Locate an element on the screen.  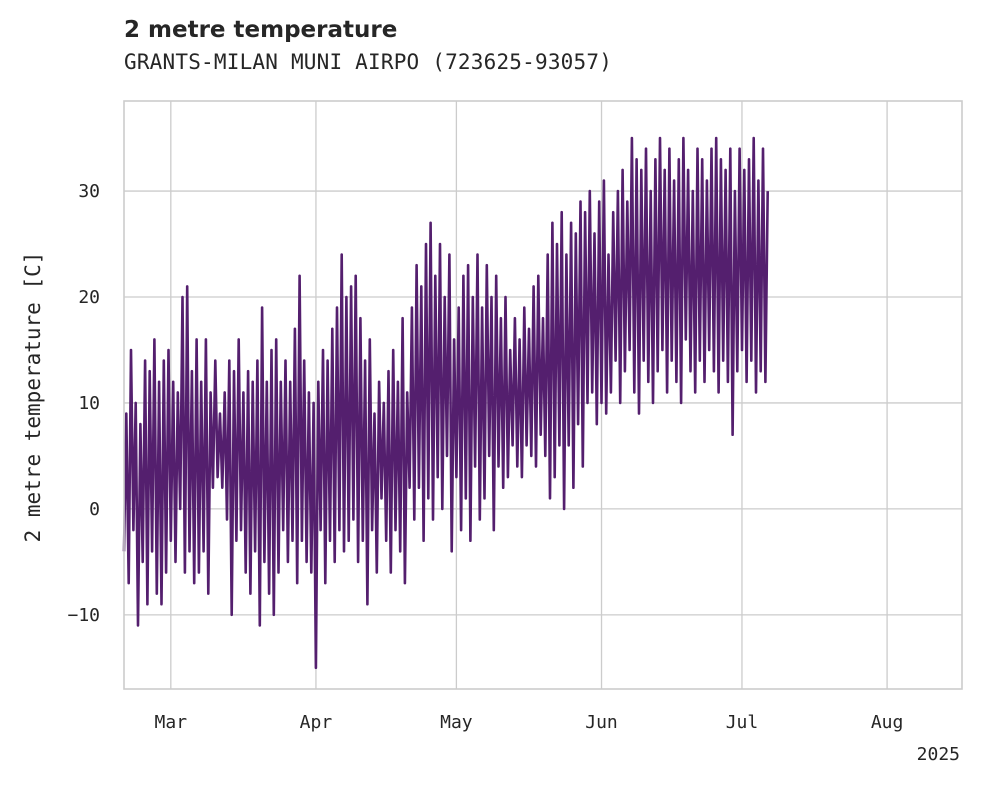
x-tick-label: Aug is located at coordinates (887, 722).